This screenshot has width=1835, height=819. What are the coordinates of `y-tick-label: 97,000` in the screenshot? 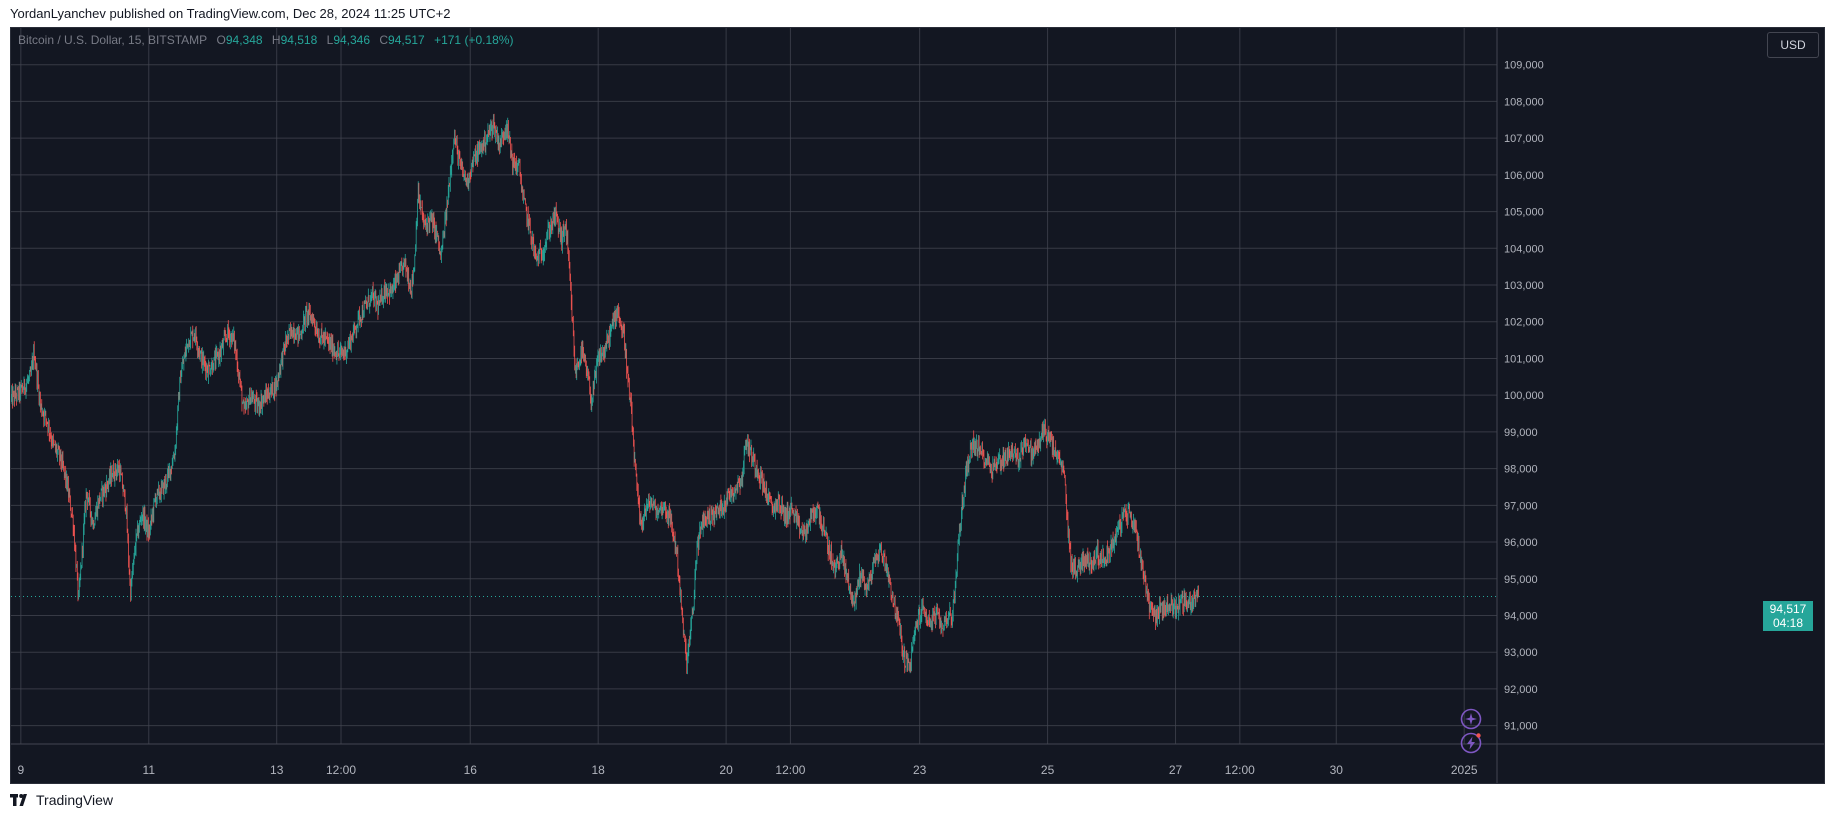 It's located at (1521, 506).